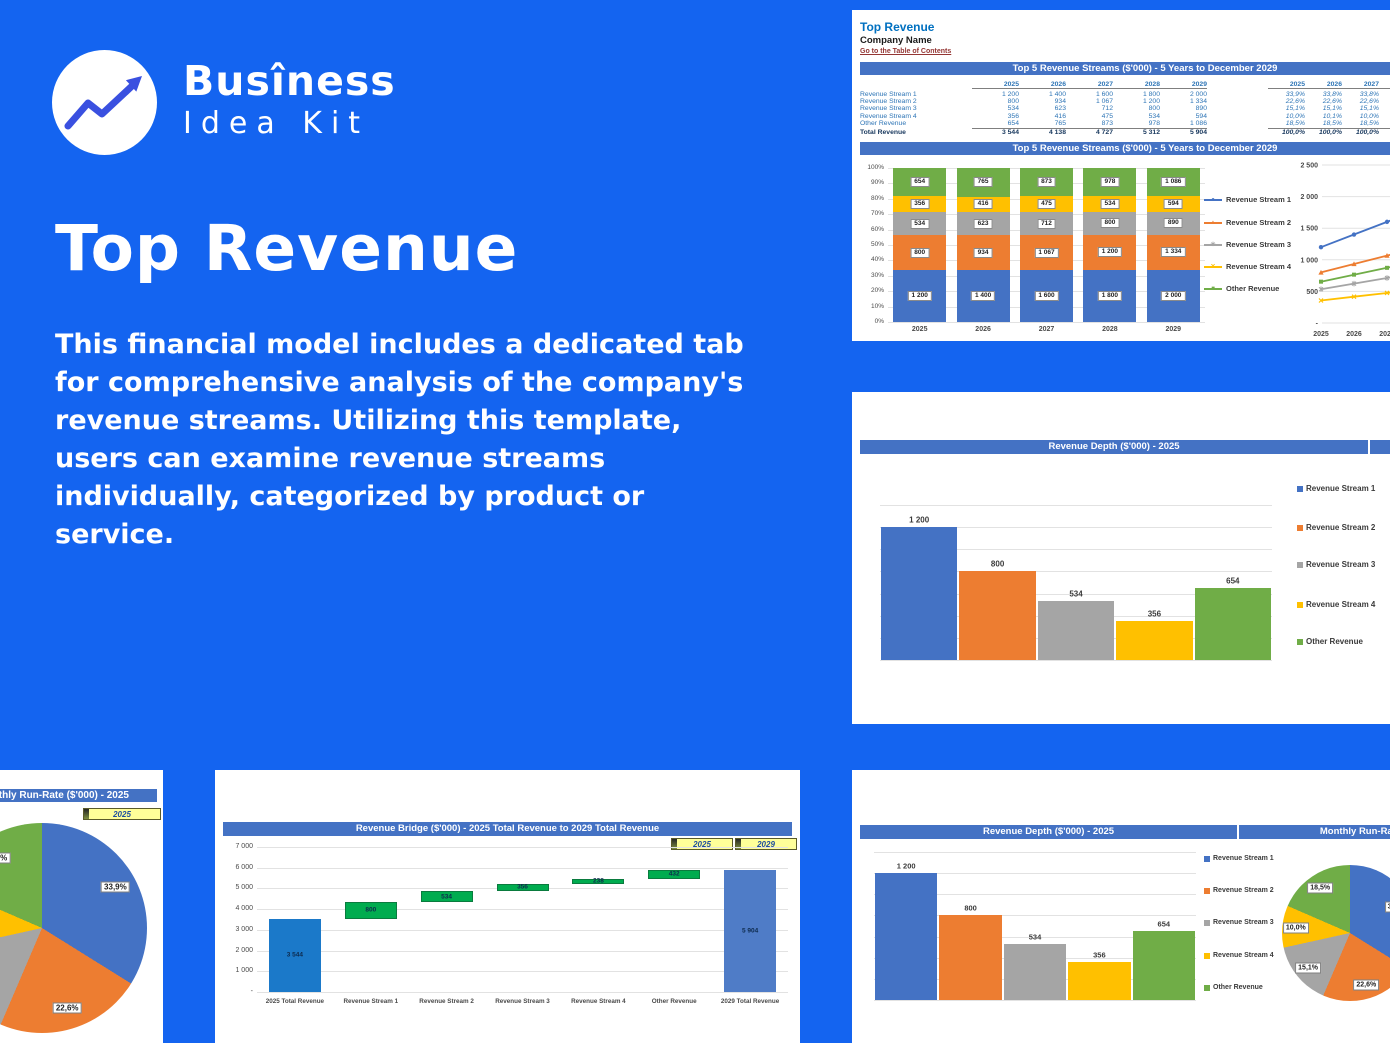  I want to click on row-label: Other Revenue, so click(883, 123).